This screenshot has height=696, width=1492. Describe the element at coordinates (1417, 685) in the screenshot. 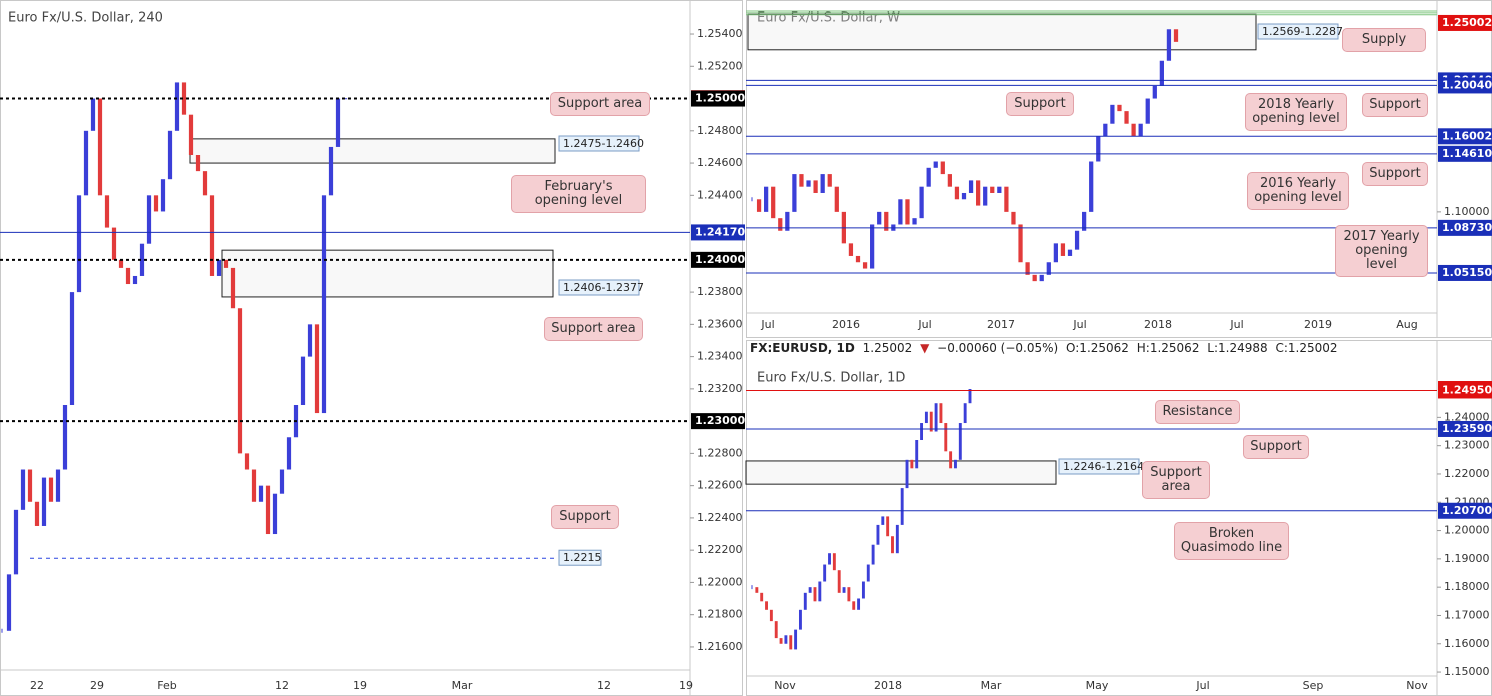

I see `x-tick-label: Nov` at that location.